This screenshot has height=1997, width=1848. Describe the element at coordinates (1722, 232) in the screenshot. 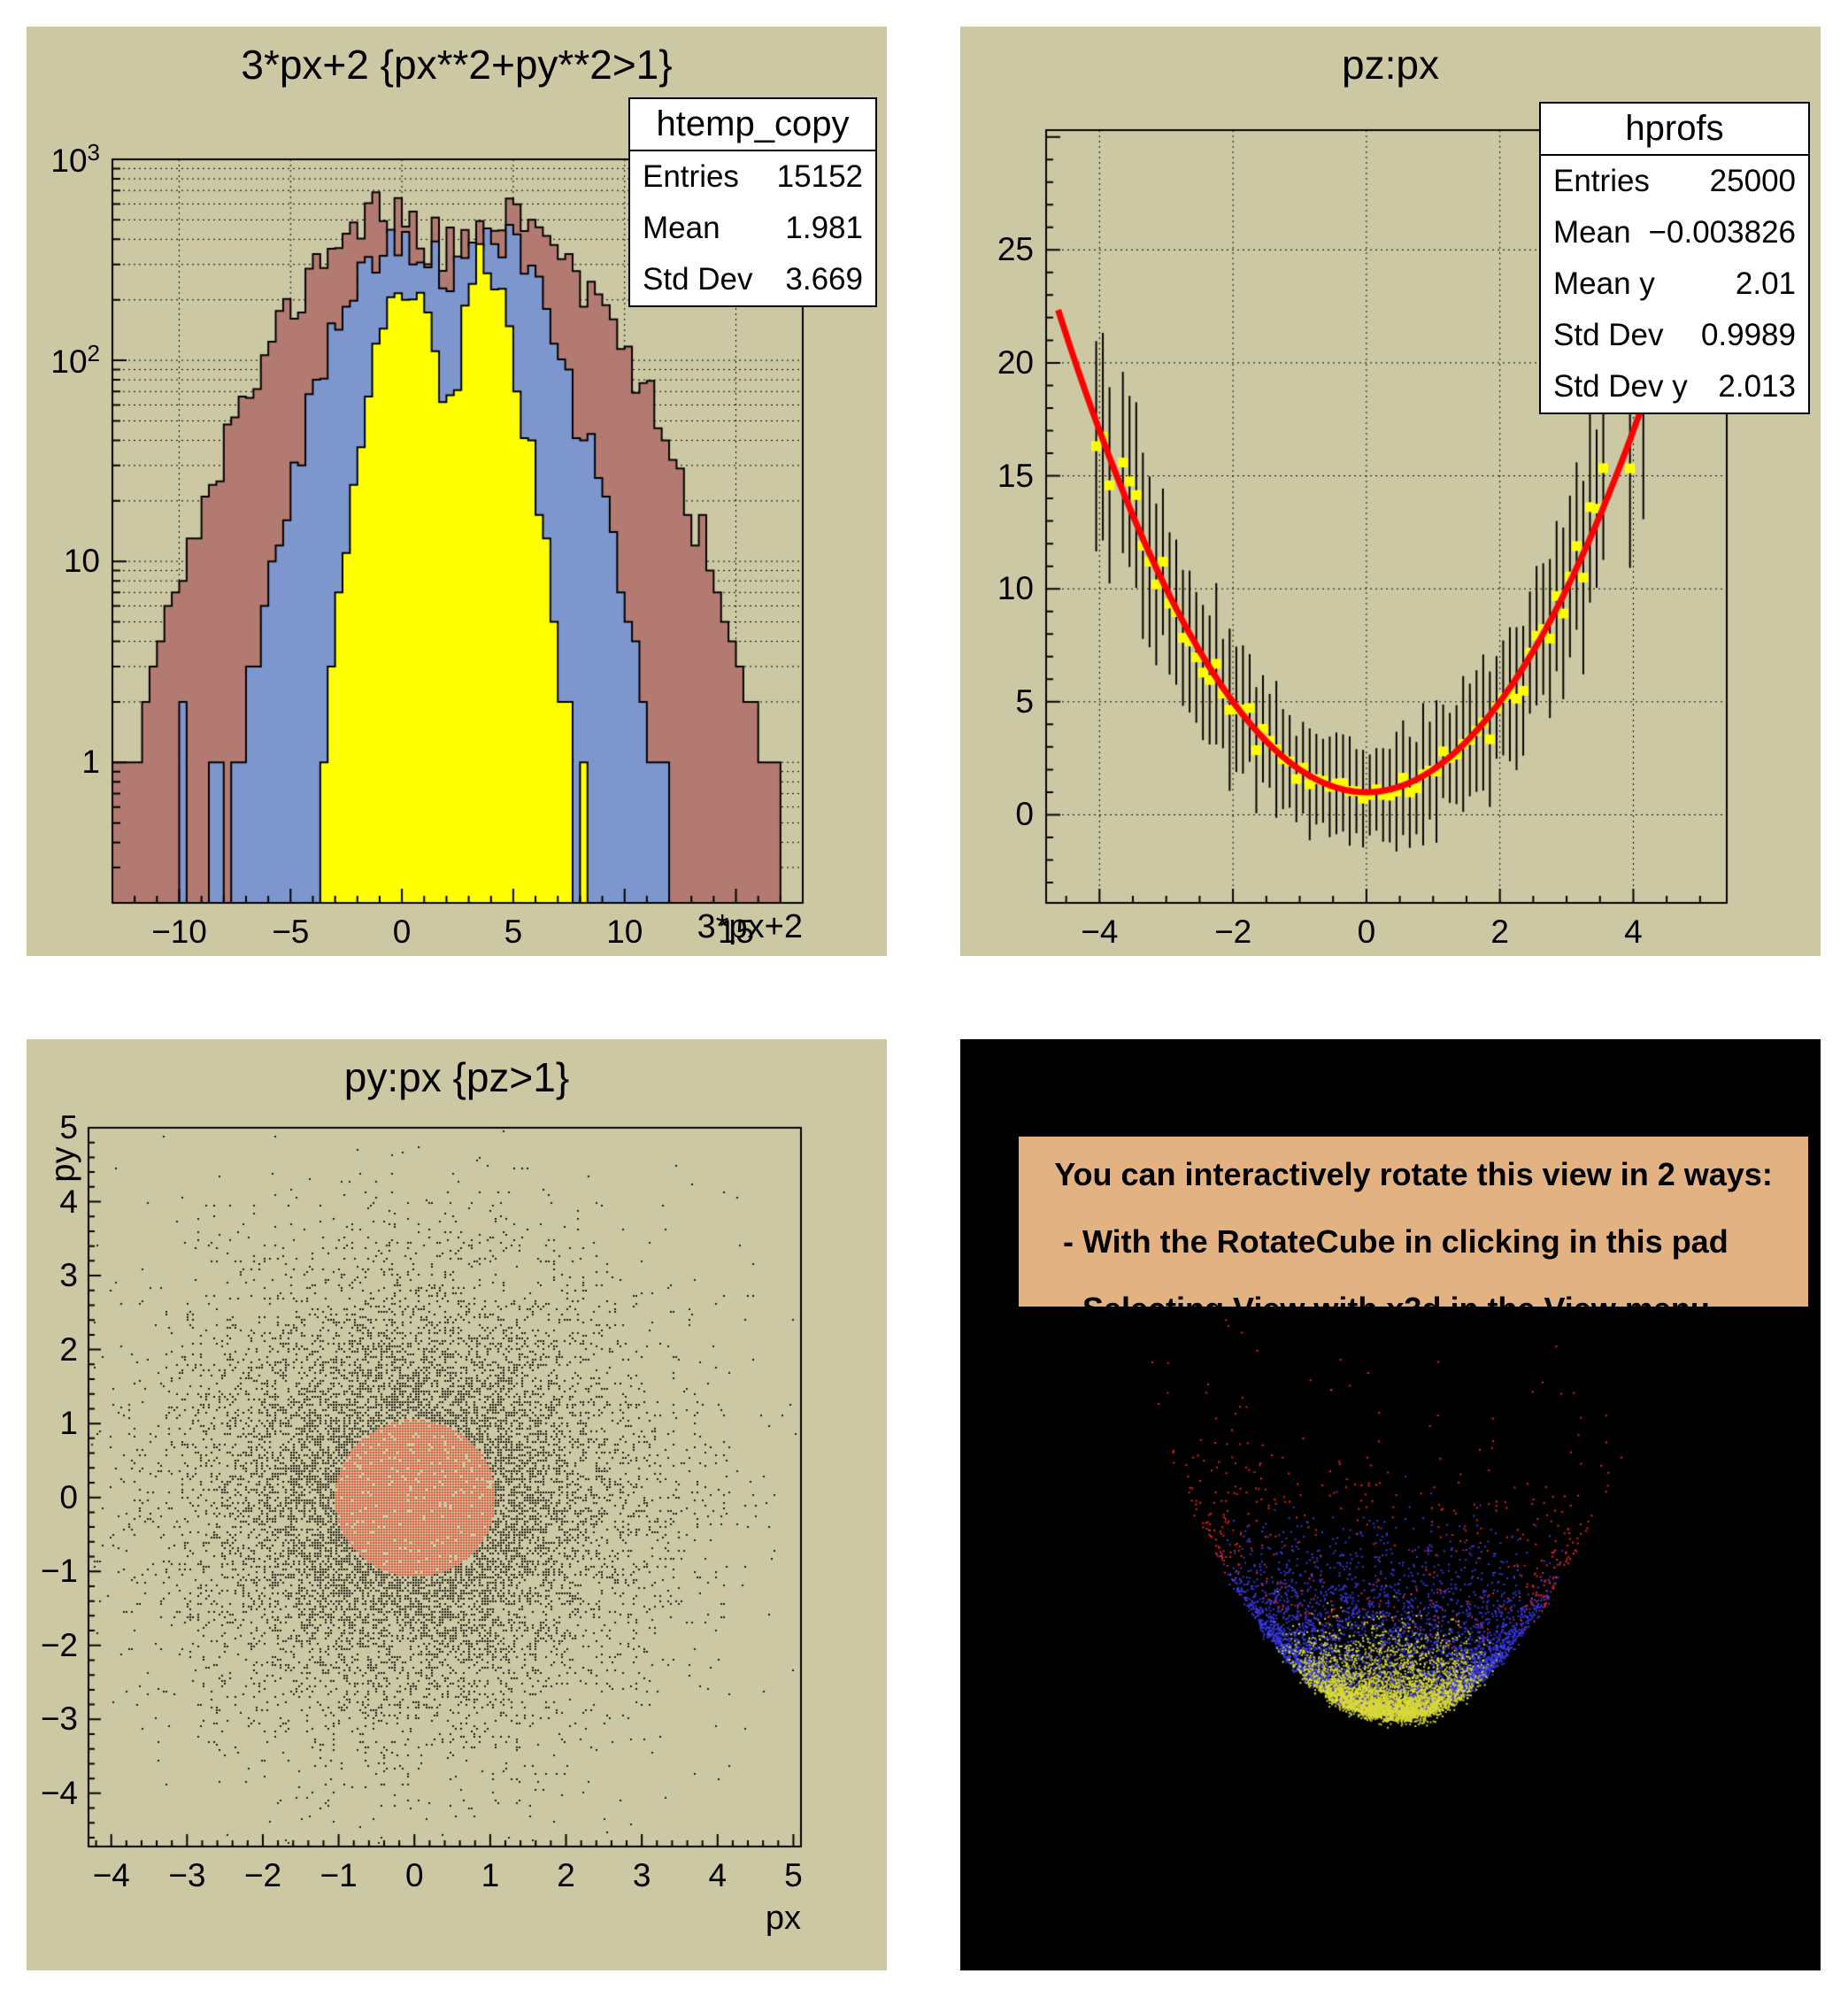

I see `stats-value: −0.003826` at that location.